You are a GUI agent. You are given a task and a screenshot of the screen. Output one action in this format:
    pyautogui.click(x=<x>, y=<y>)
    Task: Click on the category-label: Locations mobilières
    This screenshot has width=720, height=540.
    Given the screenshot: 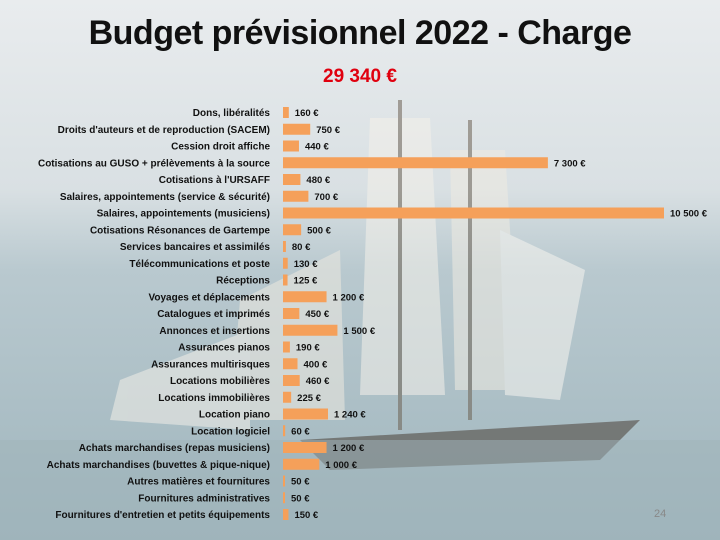 What is the action you would take?
    pyautogui.click(x=220, y=381)
    